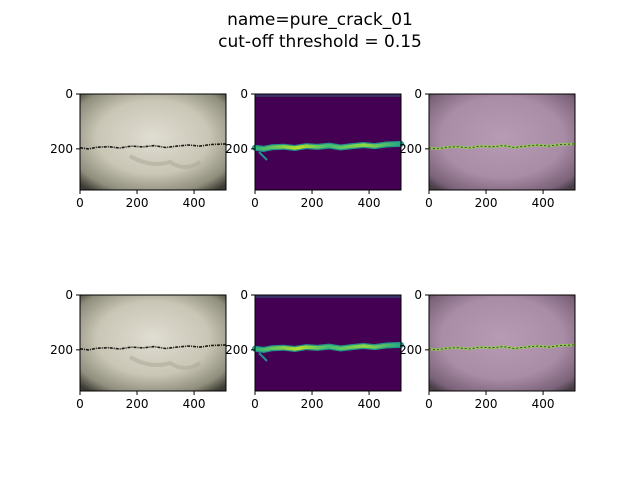  Describe the element at coordinates (320, 42) in the screenshot. I see `figure-title-line-2: cut-off threshold = 0.15` at that location.